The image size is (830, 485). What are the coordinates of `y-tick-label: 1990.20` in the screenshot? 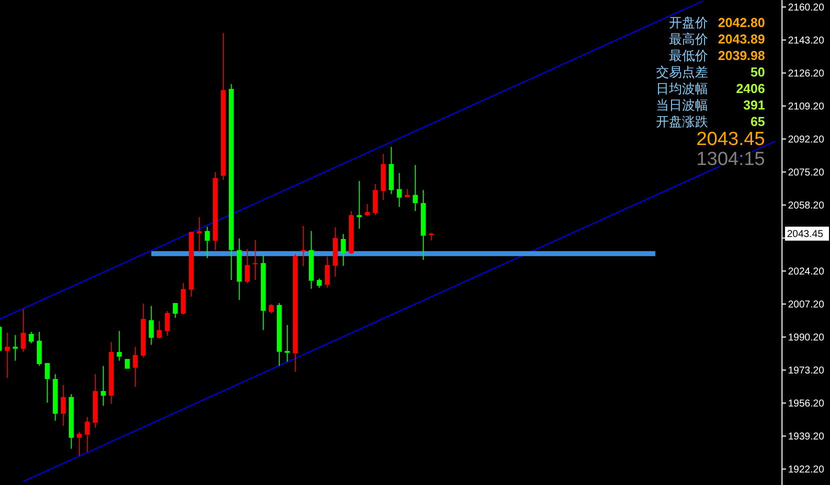 It's located at (806, 338).